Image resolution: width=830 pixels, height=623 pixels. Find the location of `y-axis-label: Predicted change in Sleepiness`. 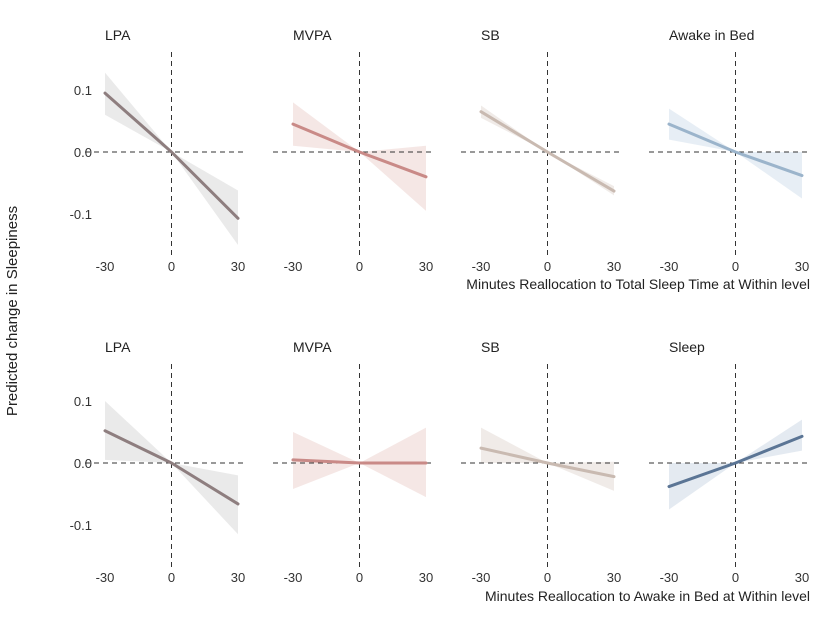

y-axis-label: Predicted change in Sleepiness is located at coordinates (12, 311).